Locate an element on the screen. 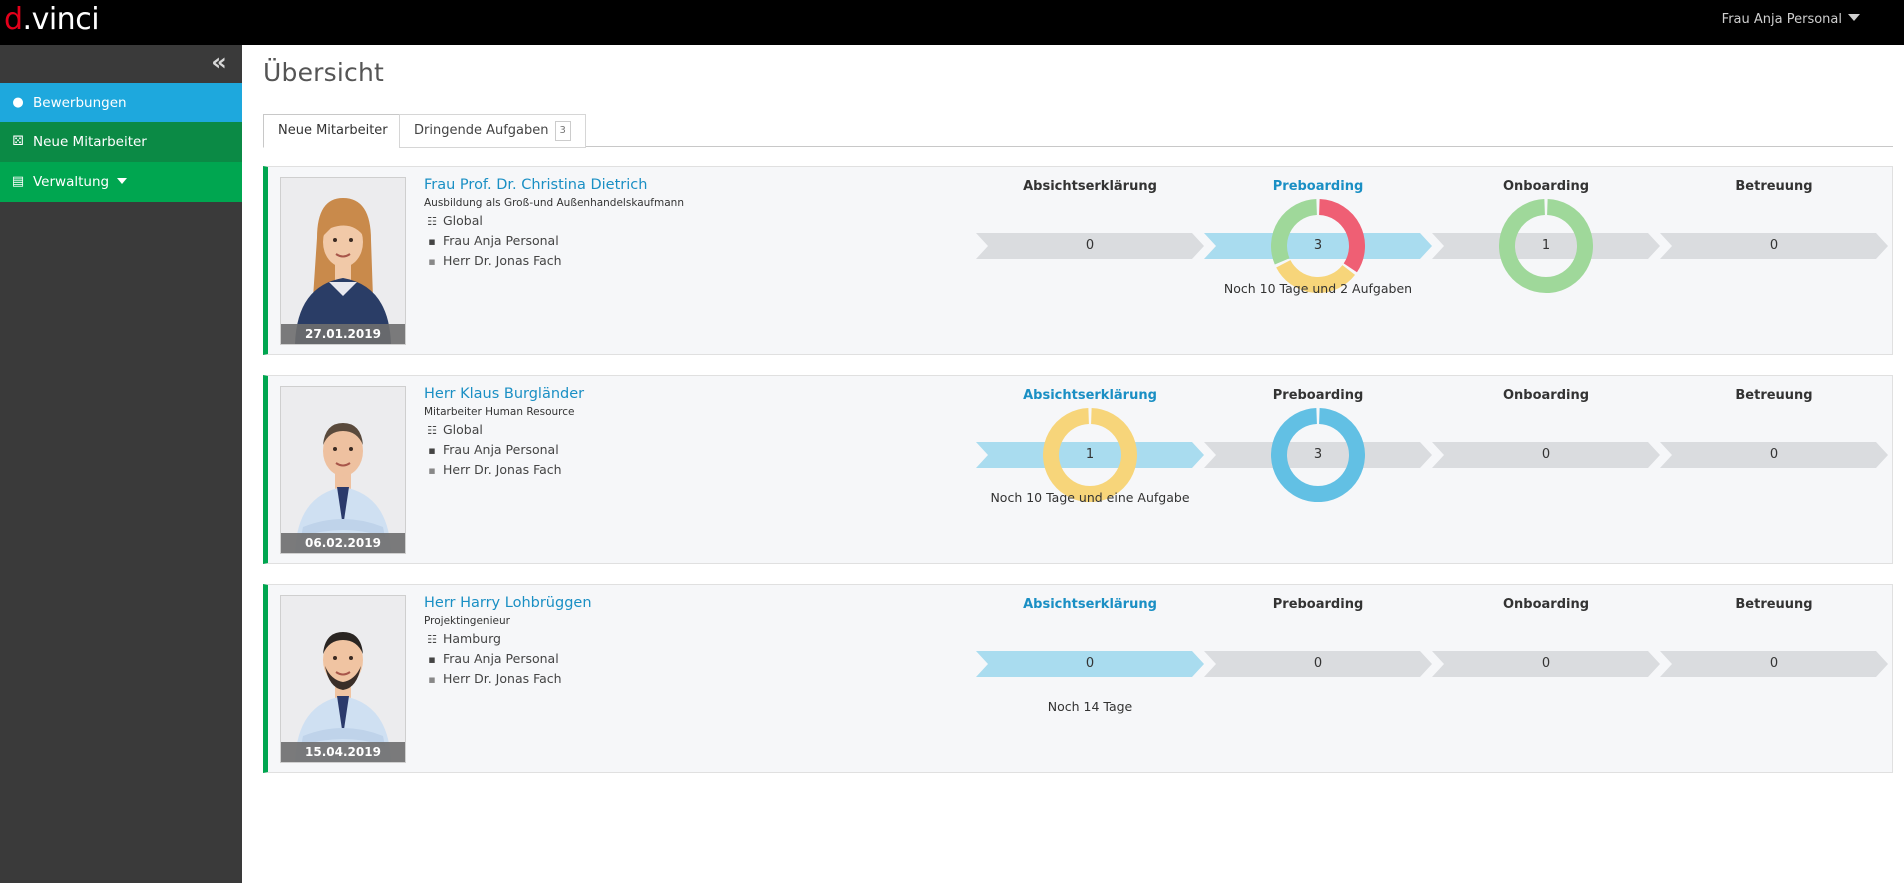 The image size is (1904, 883). tab-neue-mitarbeiter: Neue Mitarbeiter is located at coordinates (333, 131).